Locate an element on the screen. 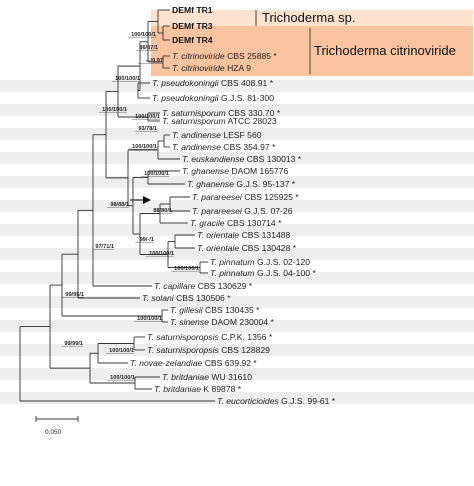  taxon-species: T. gracile is located at coordinates (207, 223).